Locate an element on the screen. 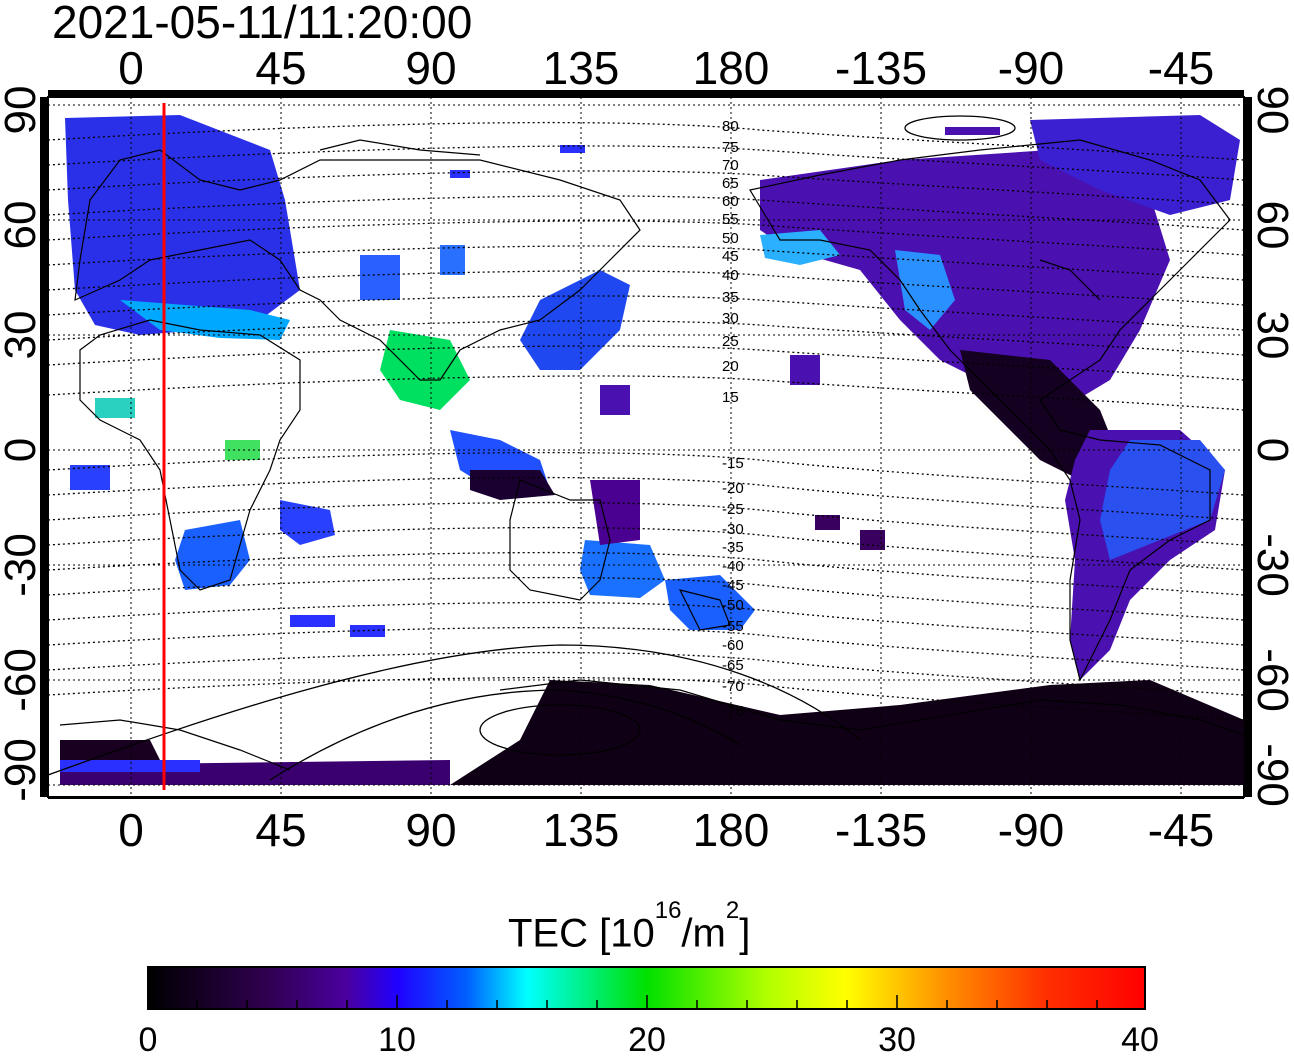  bottom-lon-tick: 135 is located at coordinates (581, 830).